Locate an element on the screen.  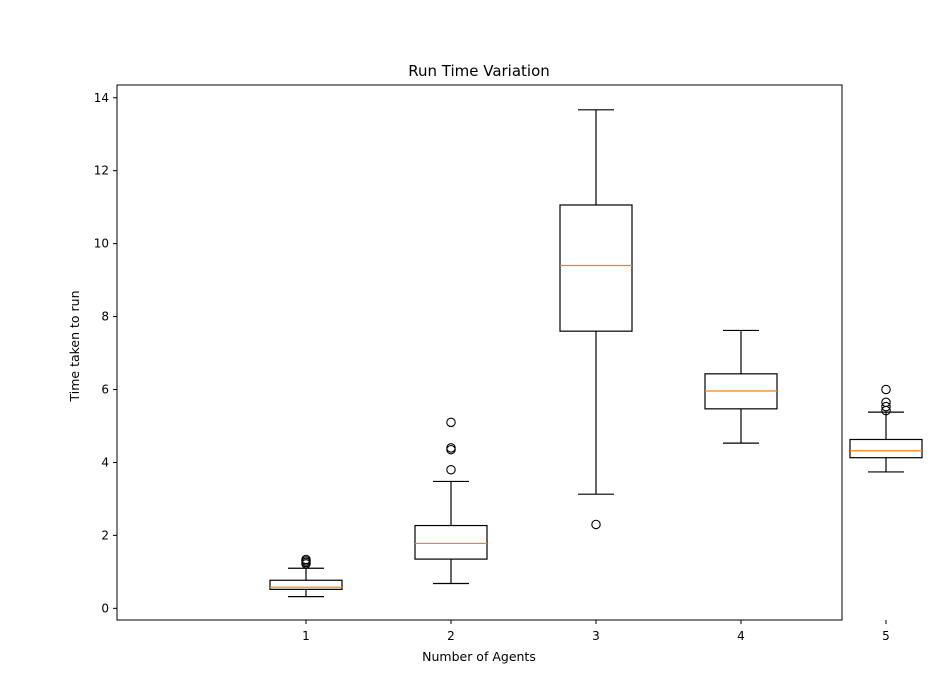
chart-title: Run Time Variation is located at coordinates (479, 71).